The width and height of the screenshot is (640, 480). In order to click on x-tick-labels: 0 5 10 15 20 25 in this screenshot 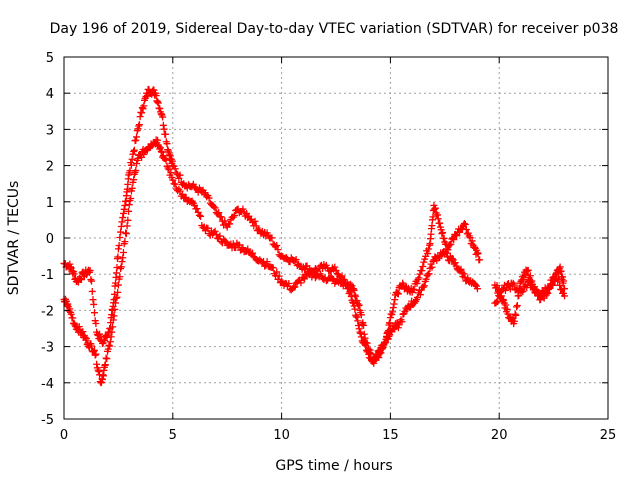, I will do `click(338, 435)`.